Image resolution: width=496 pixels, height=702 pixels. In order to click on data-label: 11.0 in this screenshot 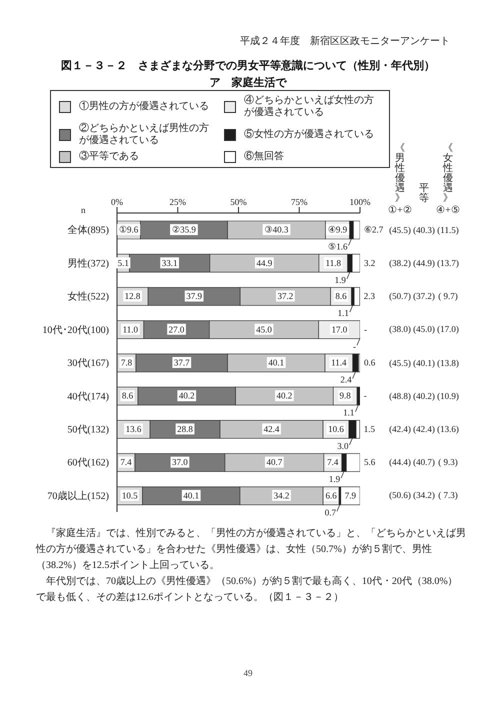, I will do `click(130, 329)`.